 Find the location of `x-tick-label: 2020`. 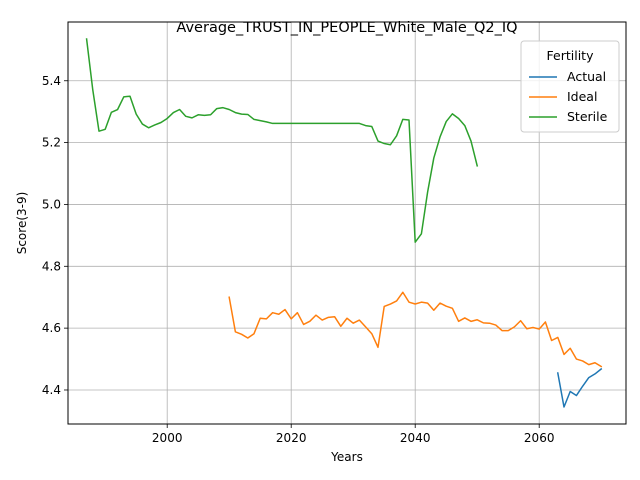

x-tick-label: 2020 is located at coordinates (291, 438).